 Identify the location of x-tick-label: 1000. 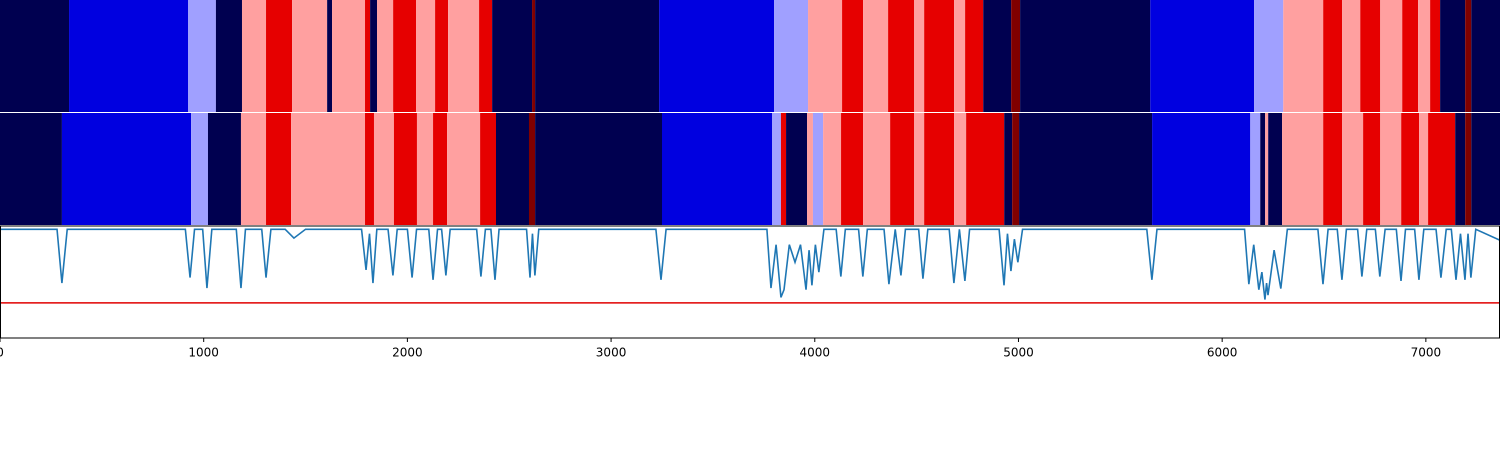
(203, 353).